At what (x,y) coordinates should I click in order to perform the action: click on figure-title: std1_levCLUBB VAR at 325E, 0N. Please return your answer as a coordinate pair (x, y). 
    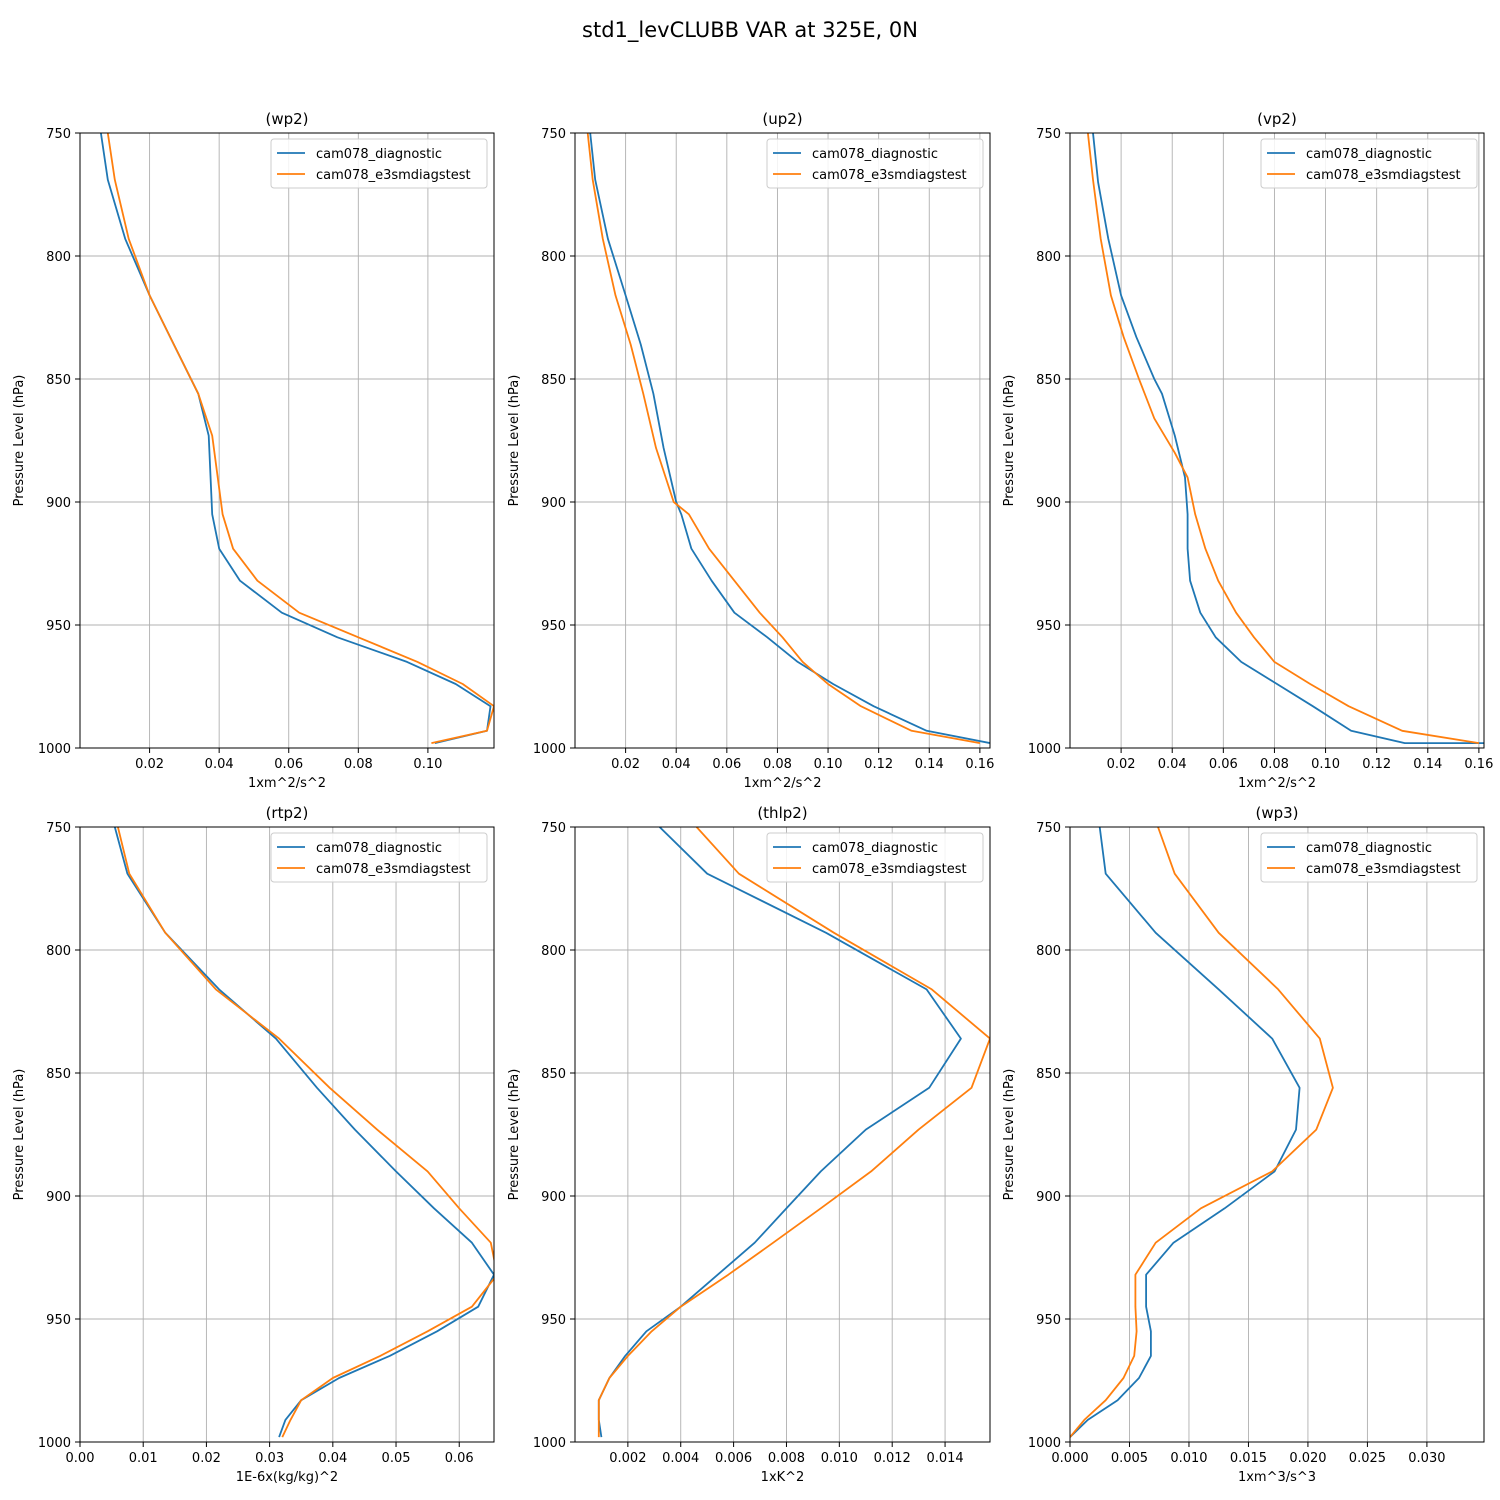
    Looking at the image, I should click on (750, 30).